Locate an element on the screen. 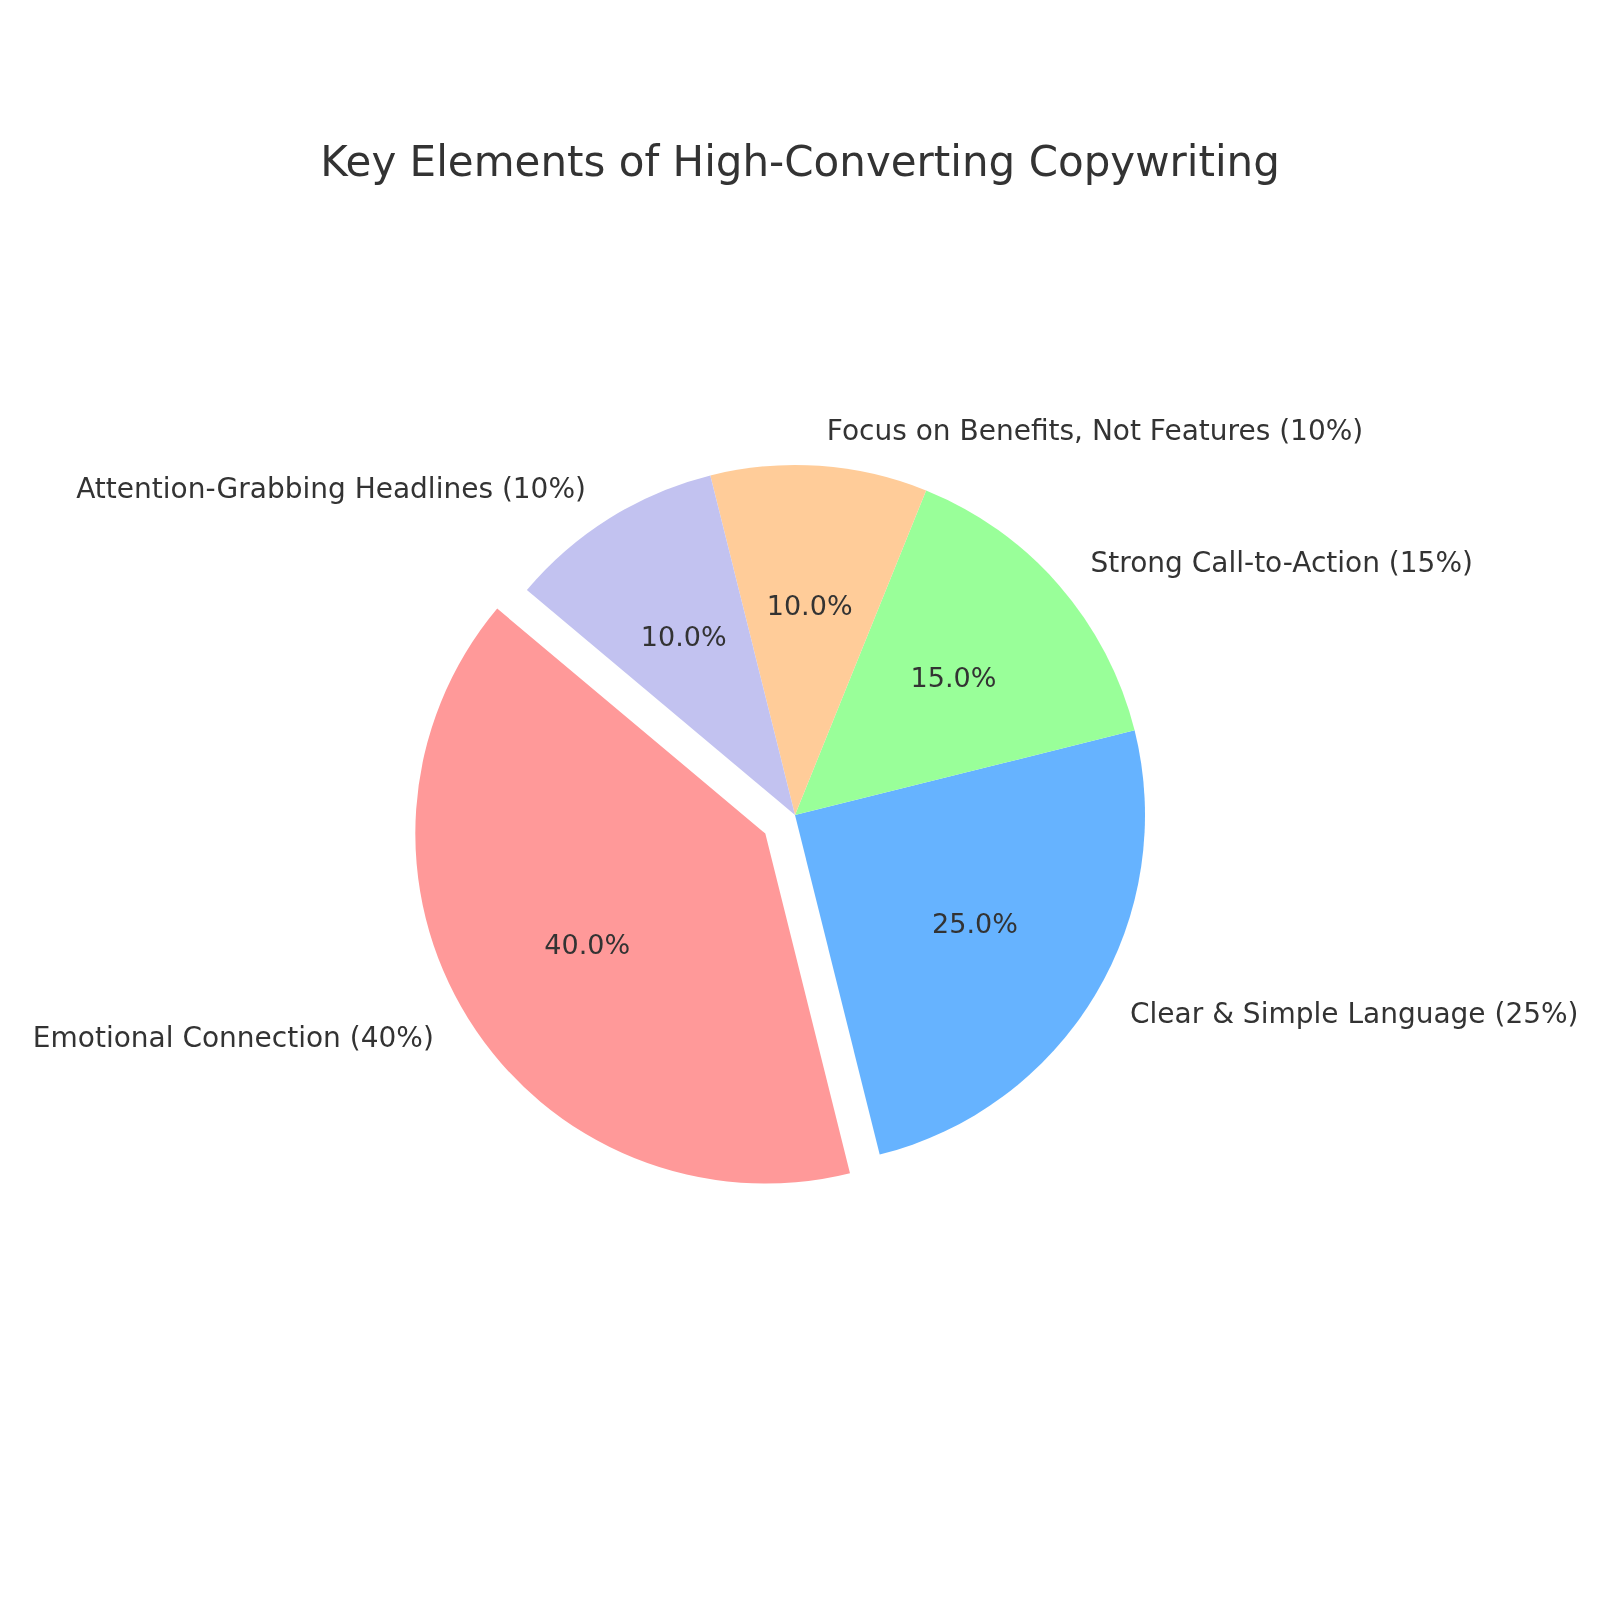 The height and width of the screenshot is (1600, 1600). slice-label: Focus on Benefits, Not Features (10%) is located at coordinates (1095, 431).